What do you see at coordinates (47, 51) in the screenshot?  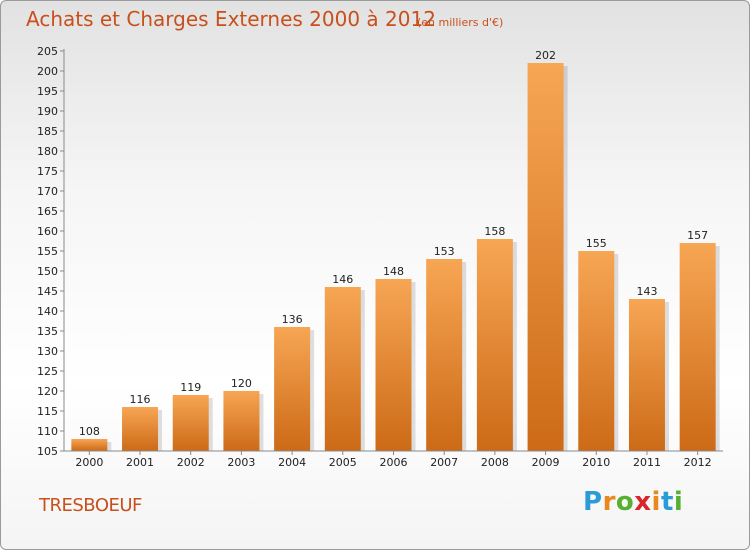 I see `y-tick-label: 205` at bounding box center [47, 51].